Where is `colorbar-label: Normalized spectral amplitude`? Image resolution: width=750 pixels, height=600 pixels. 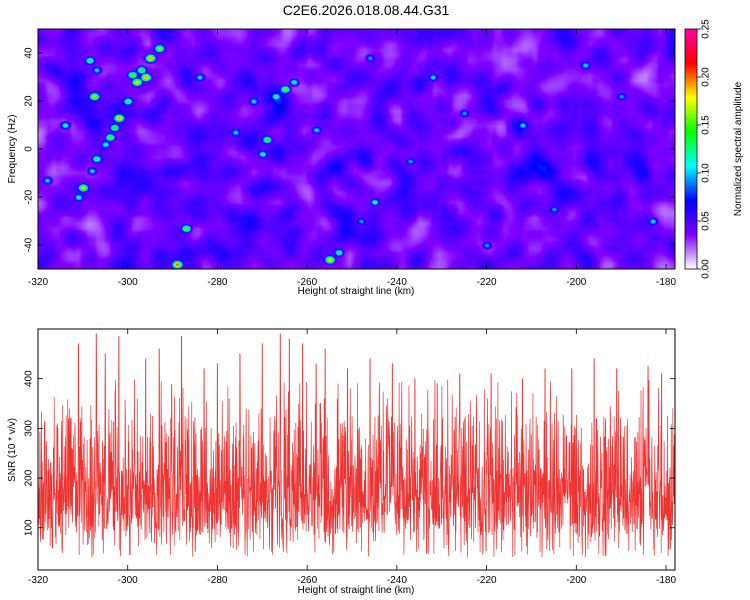 colorbar-label: Normalized spectral amplitude is located at coordinates (738, 148).